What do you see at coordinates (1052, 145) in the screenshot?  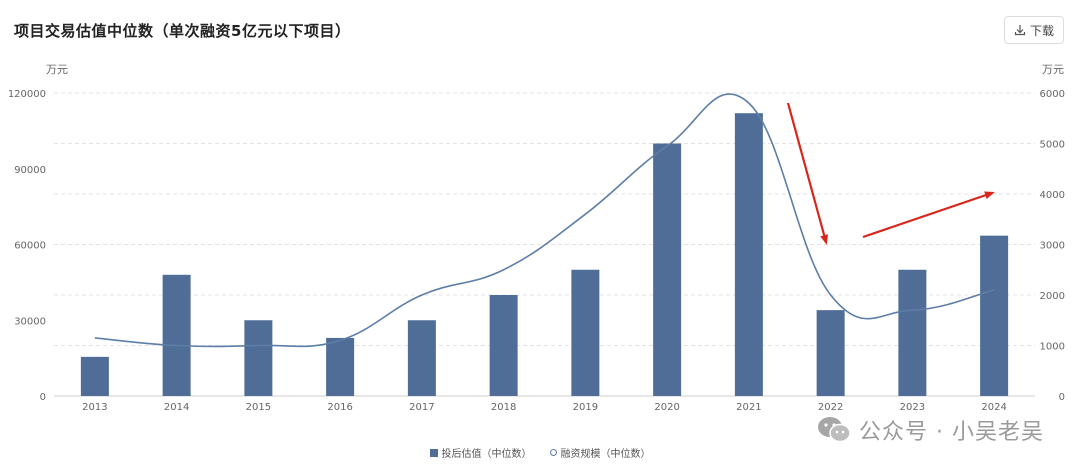 I see `y-right-tick-label: 5000` at bounding box center [1052, 145].